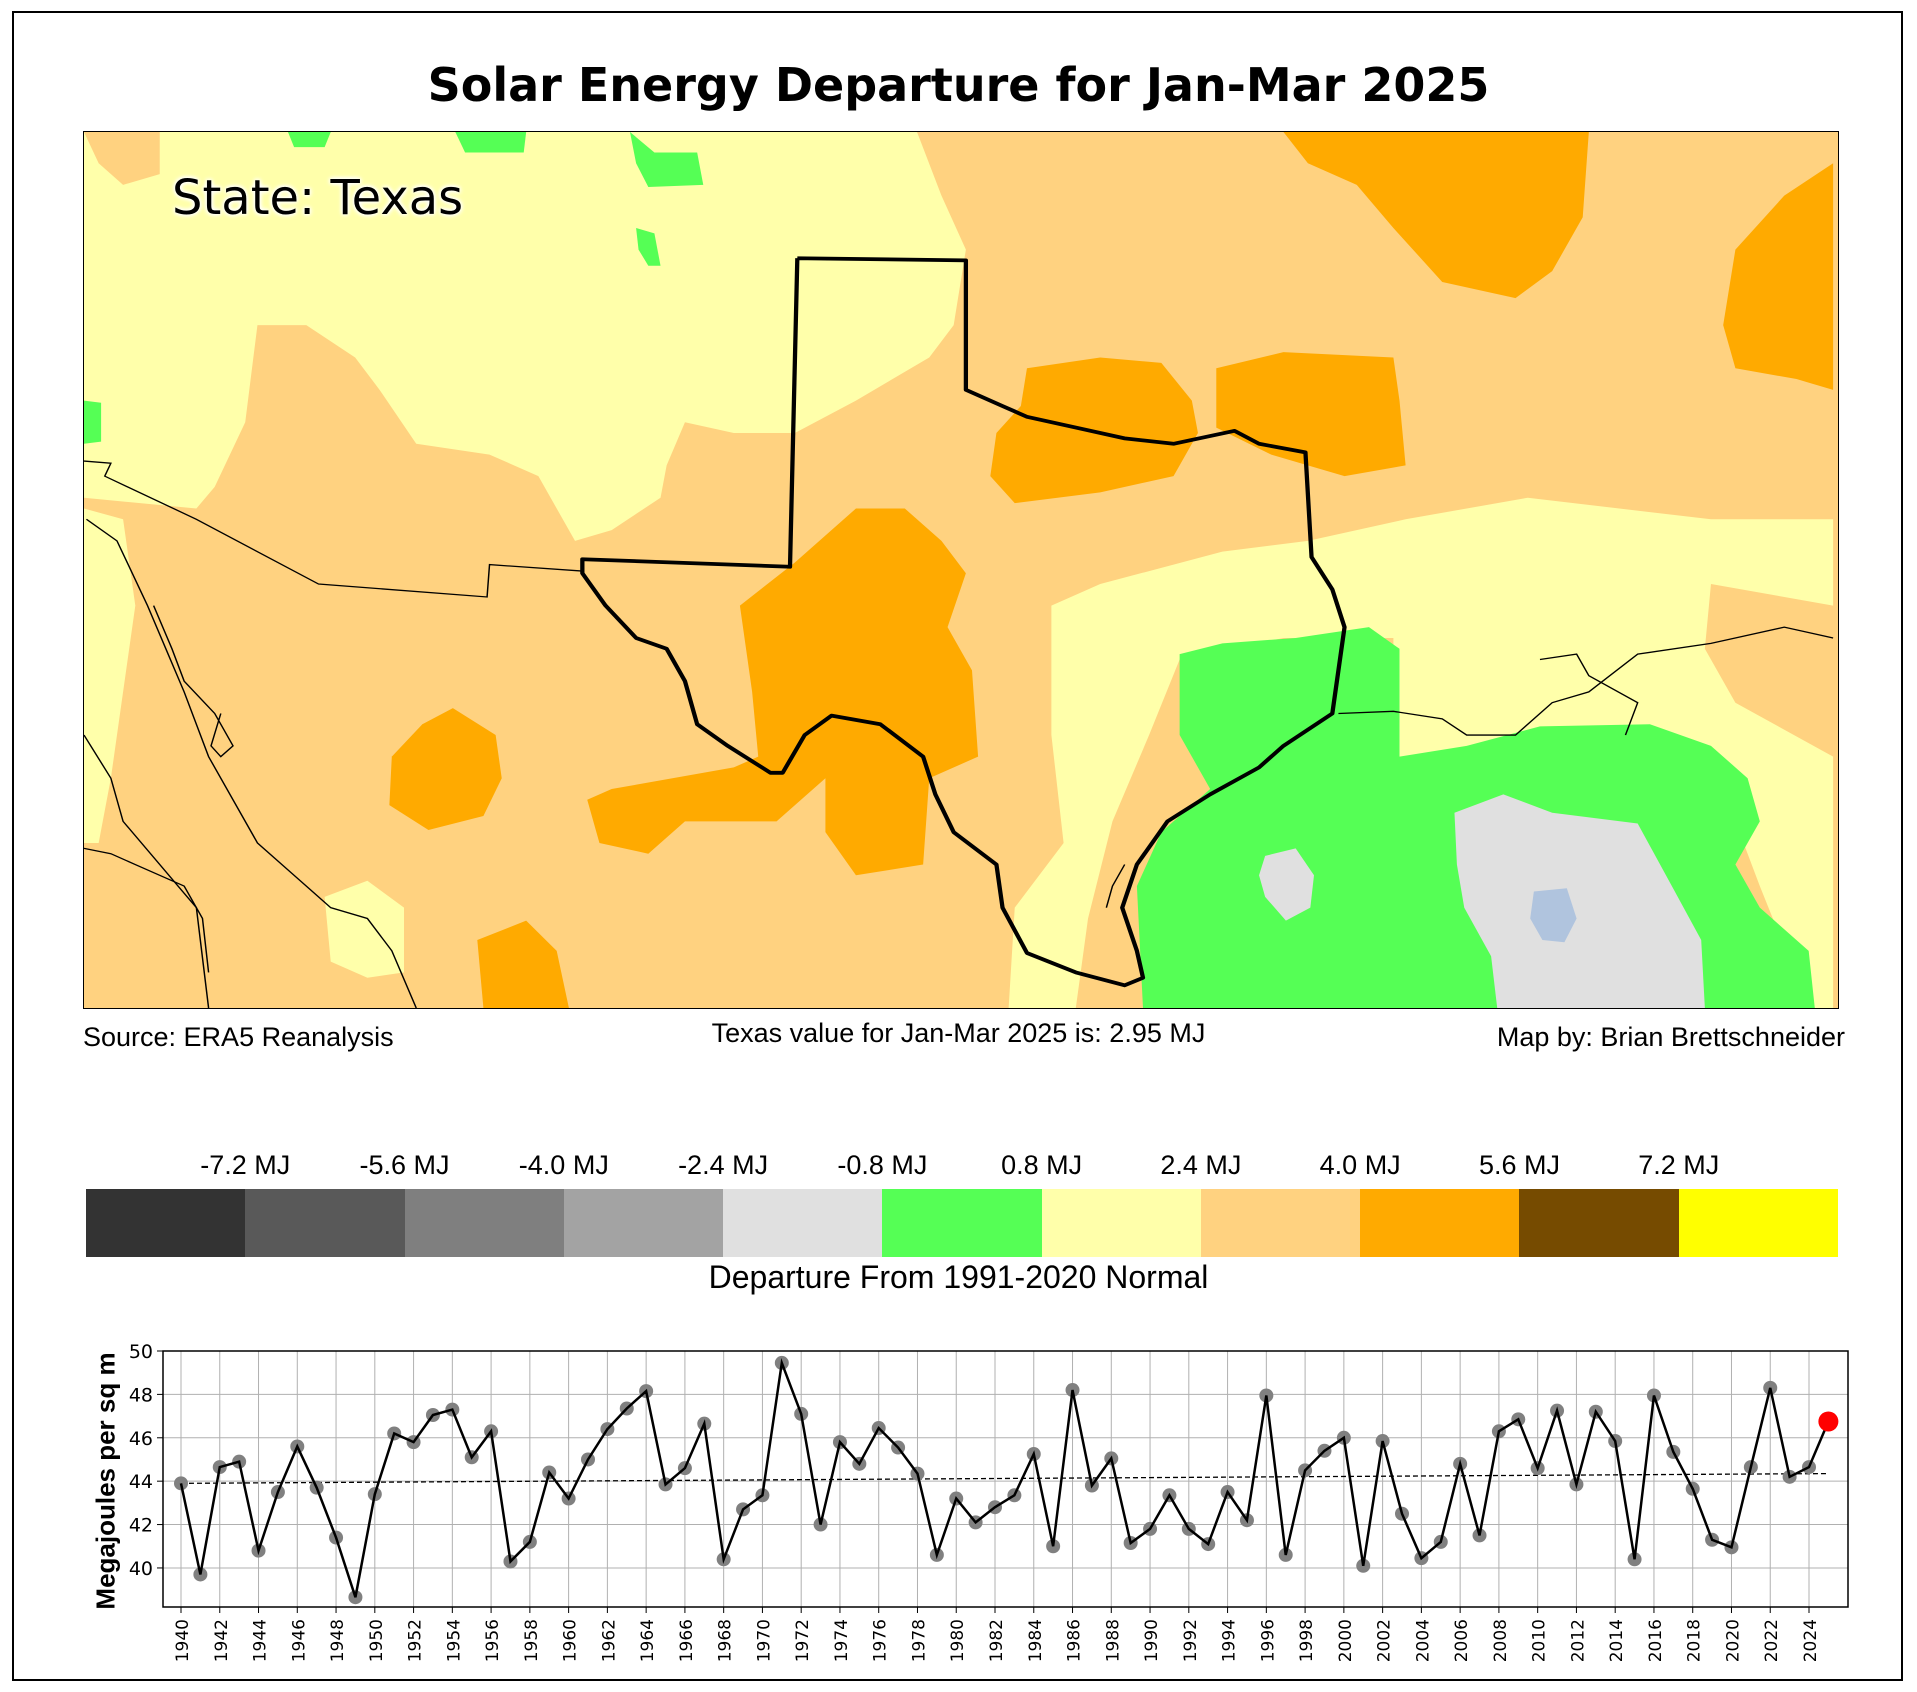  What do you see at coordinates (882, 1165) in the screenshot?
I see `colorbar-tick-label: -0.8 MJ` at bounding box center [882, 1165].